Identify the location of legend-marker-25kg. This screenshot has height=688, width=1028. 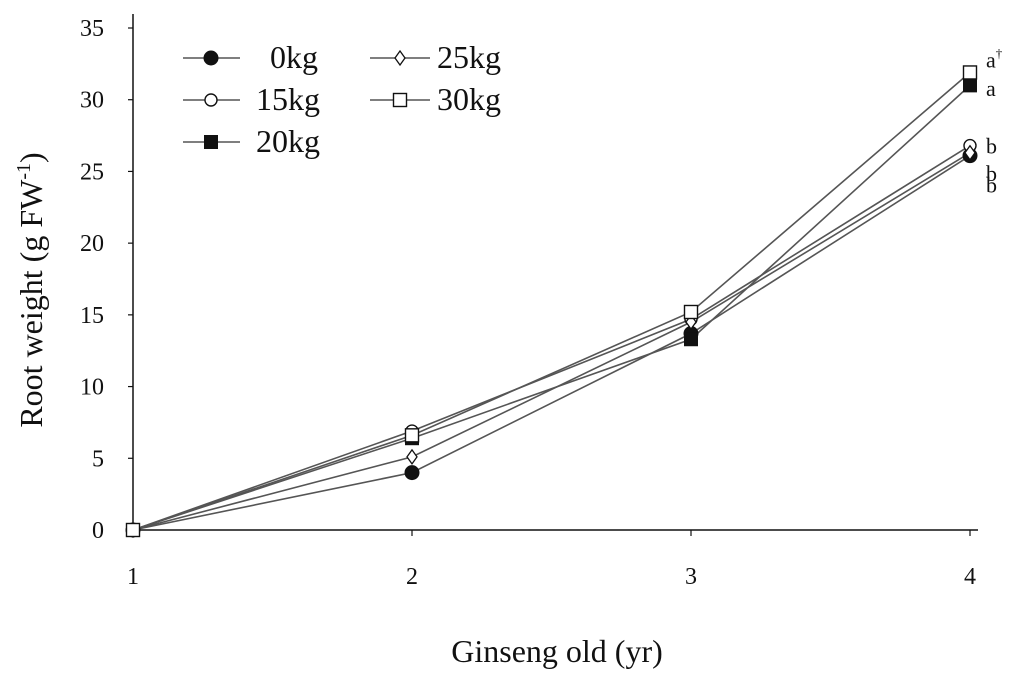
(400, 58).